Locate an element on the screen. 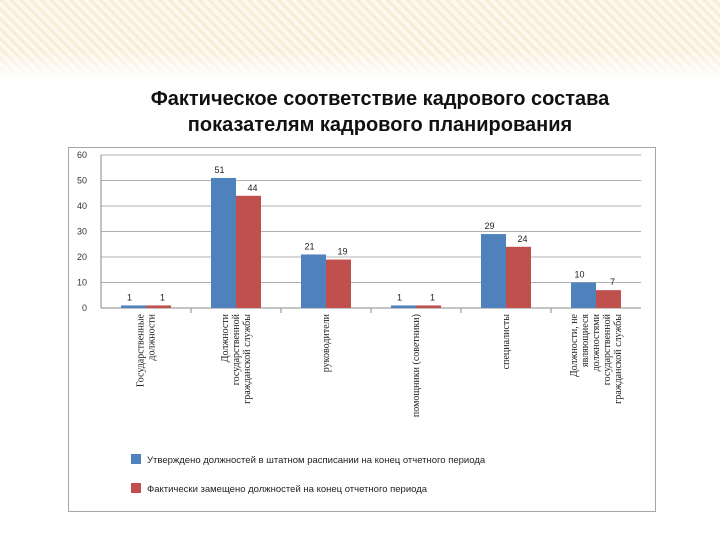 This screenshot has width=720, height=540. category-label: помощники (советники) is located at coordinates (416, 365).